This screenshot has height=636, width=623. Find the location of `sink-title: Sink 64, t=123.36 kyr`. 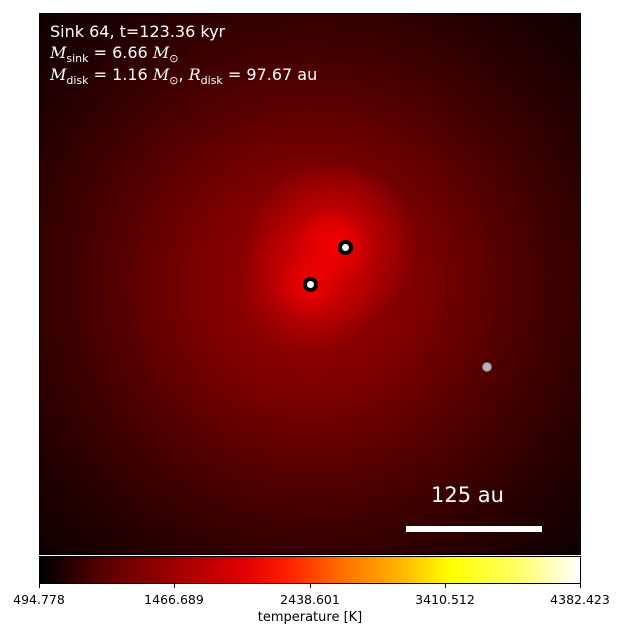

sink-title: Sink 64, t=123.36 kyr is located at coordinates (138, 31).